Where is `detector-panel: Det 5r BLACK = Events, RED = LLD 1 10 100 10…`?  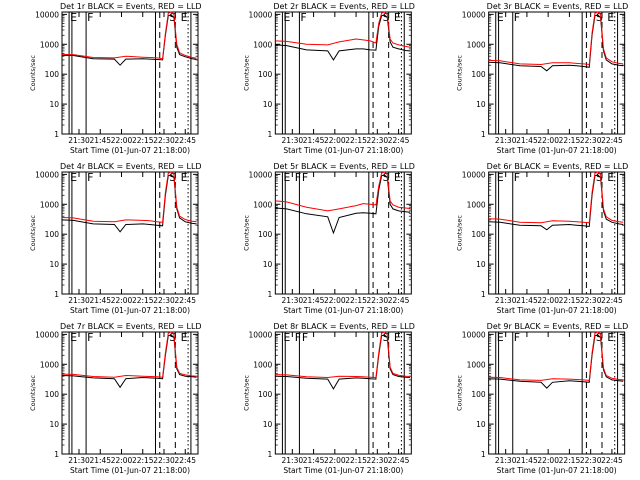 detector-panel: Det 5r BLACK = Events, RED = LLD 1 10 100 10… is located at coordinates (328, 238).